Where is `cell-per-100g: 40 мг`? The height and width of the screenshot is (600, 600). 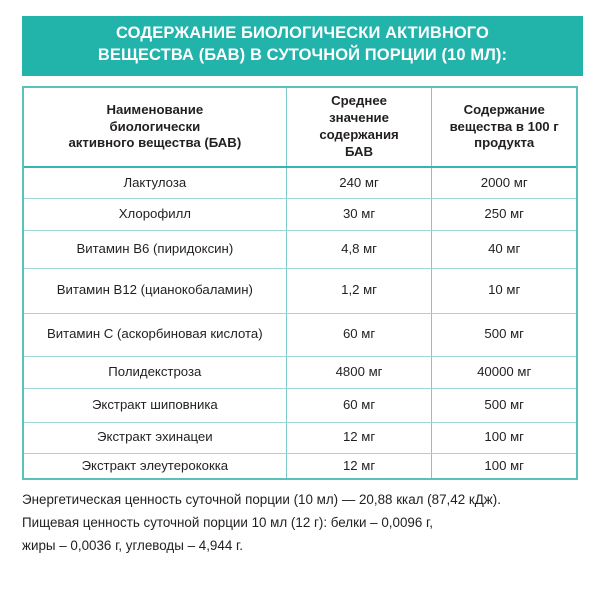
cell-per-100g: 40 мг is located at coordinates (503, 249).